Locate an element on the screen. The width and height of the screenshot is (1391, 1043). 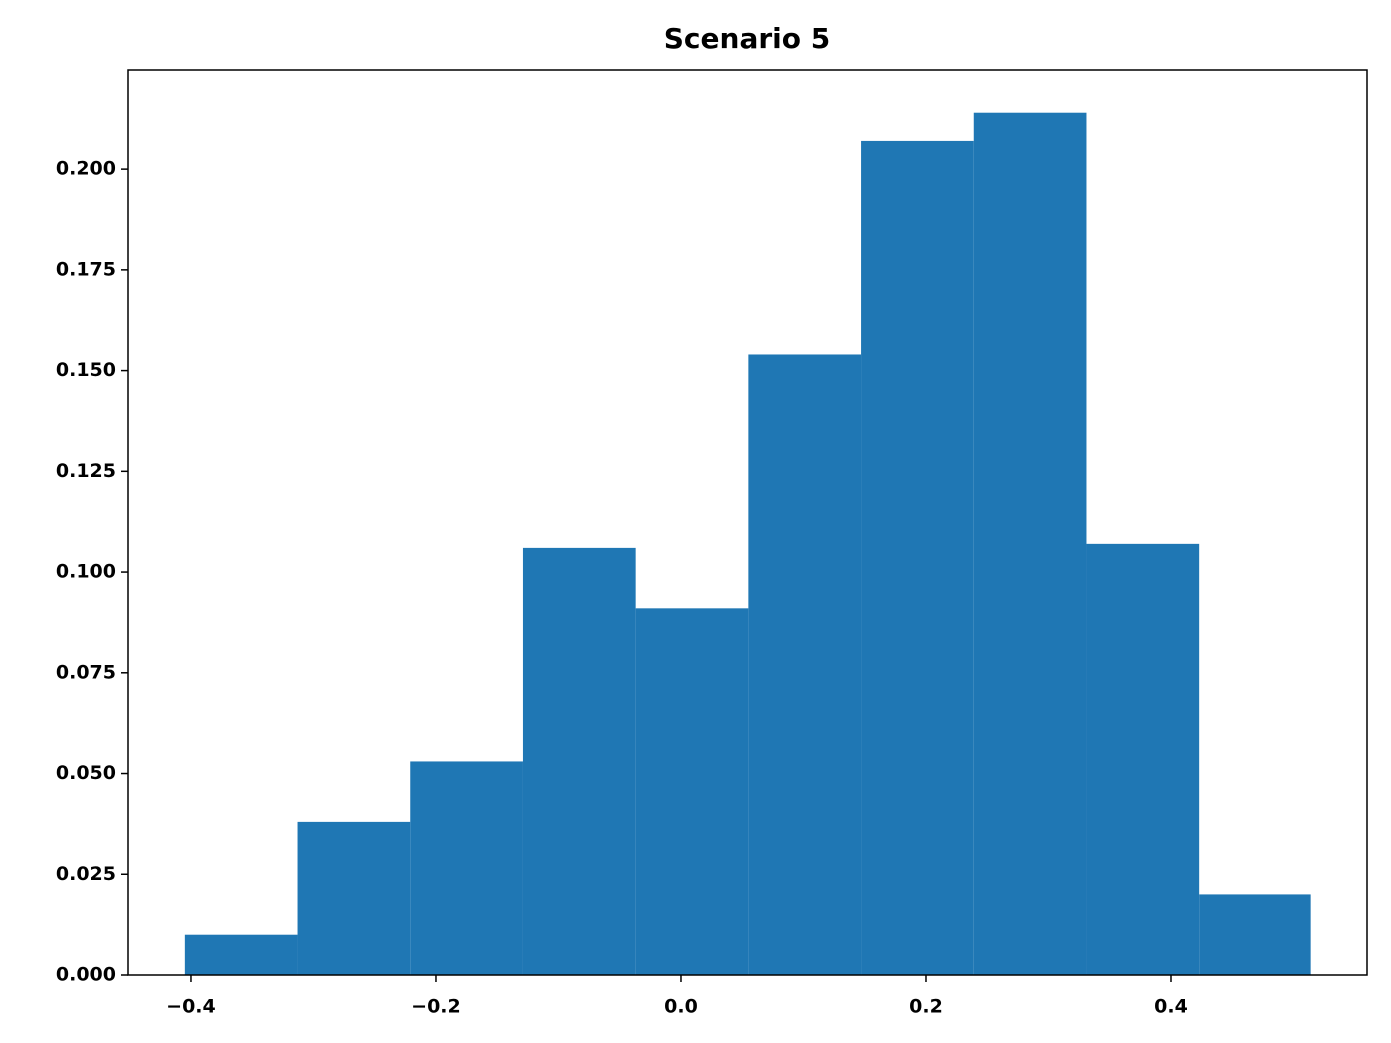
x-tick-label: 0.4 is located at coordinates (1171, 1007).